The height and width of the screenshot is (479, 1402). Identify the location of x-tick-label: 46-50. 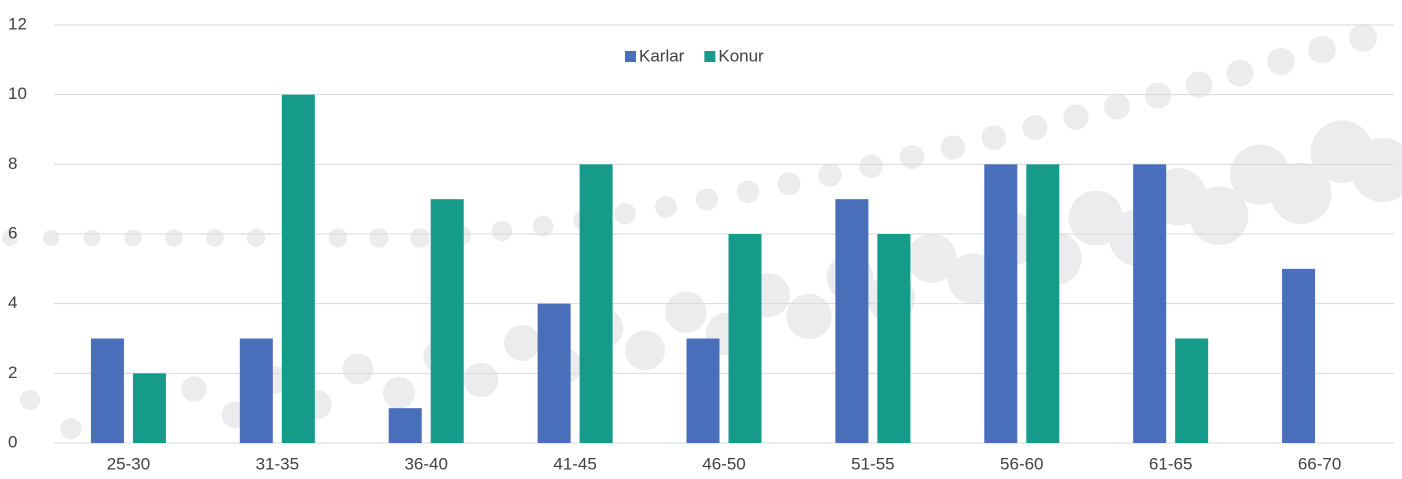
(723, 463).